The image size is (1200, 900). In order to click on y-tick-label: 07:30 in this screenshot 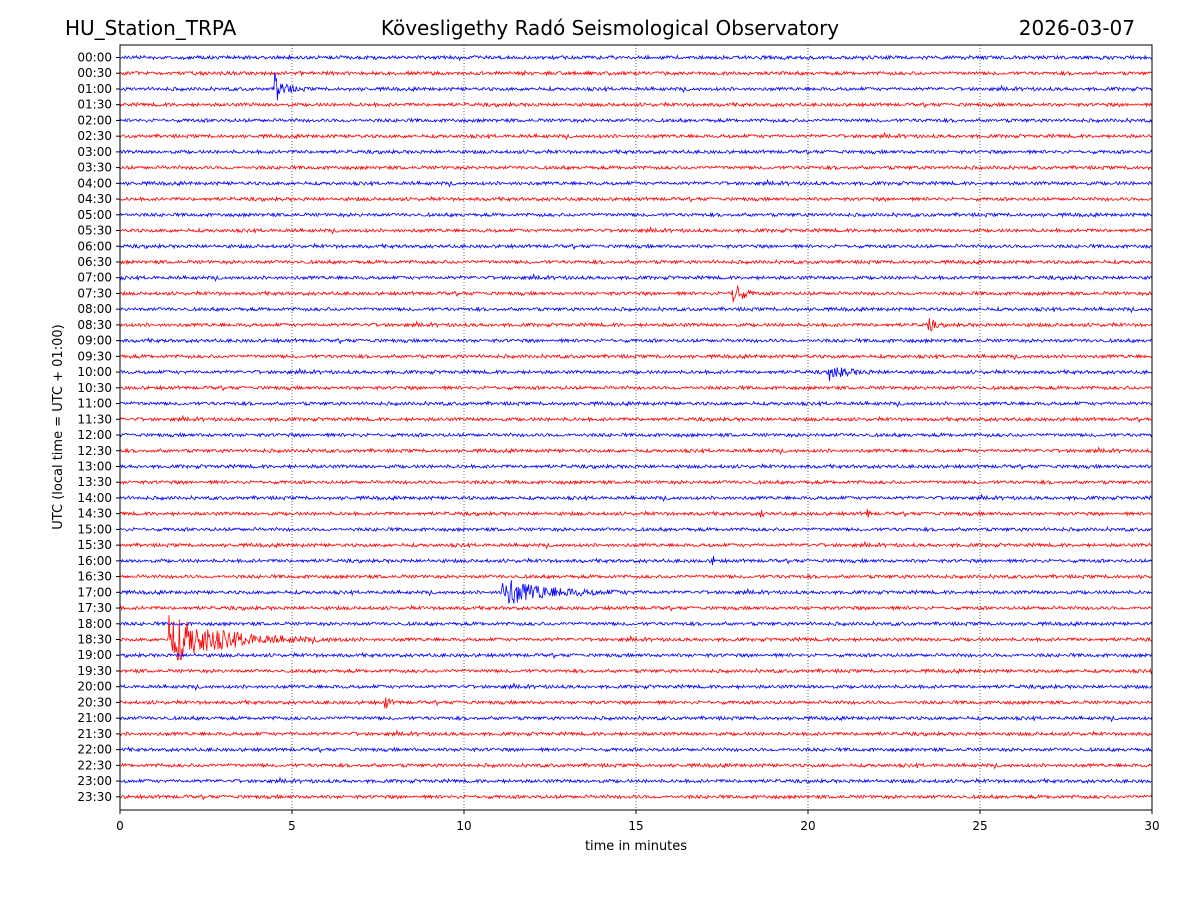, I will do `click(94, 293)`.